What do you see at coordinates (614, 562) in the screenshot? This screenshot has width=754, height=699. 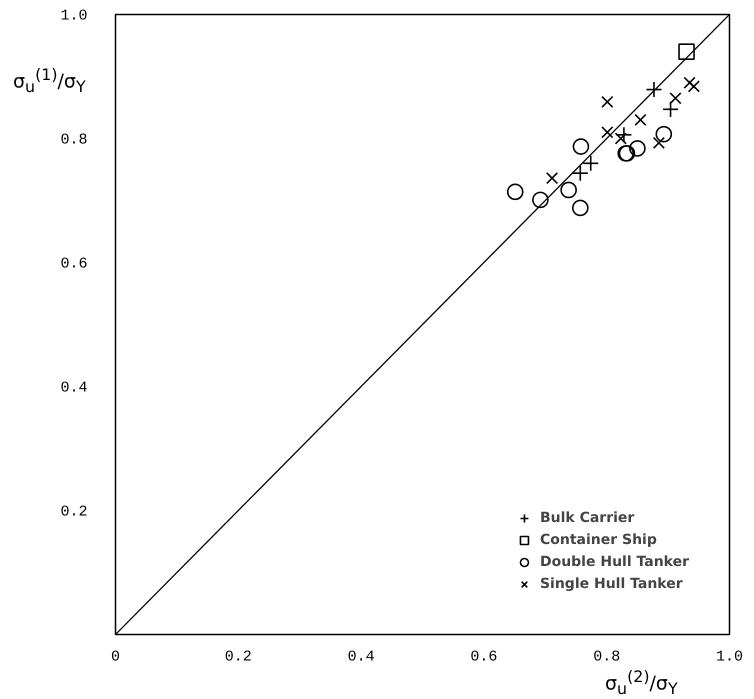 I see `legend-label: Double Hull Tanker` at bounding box center [614, 562].